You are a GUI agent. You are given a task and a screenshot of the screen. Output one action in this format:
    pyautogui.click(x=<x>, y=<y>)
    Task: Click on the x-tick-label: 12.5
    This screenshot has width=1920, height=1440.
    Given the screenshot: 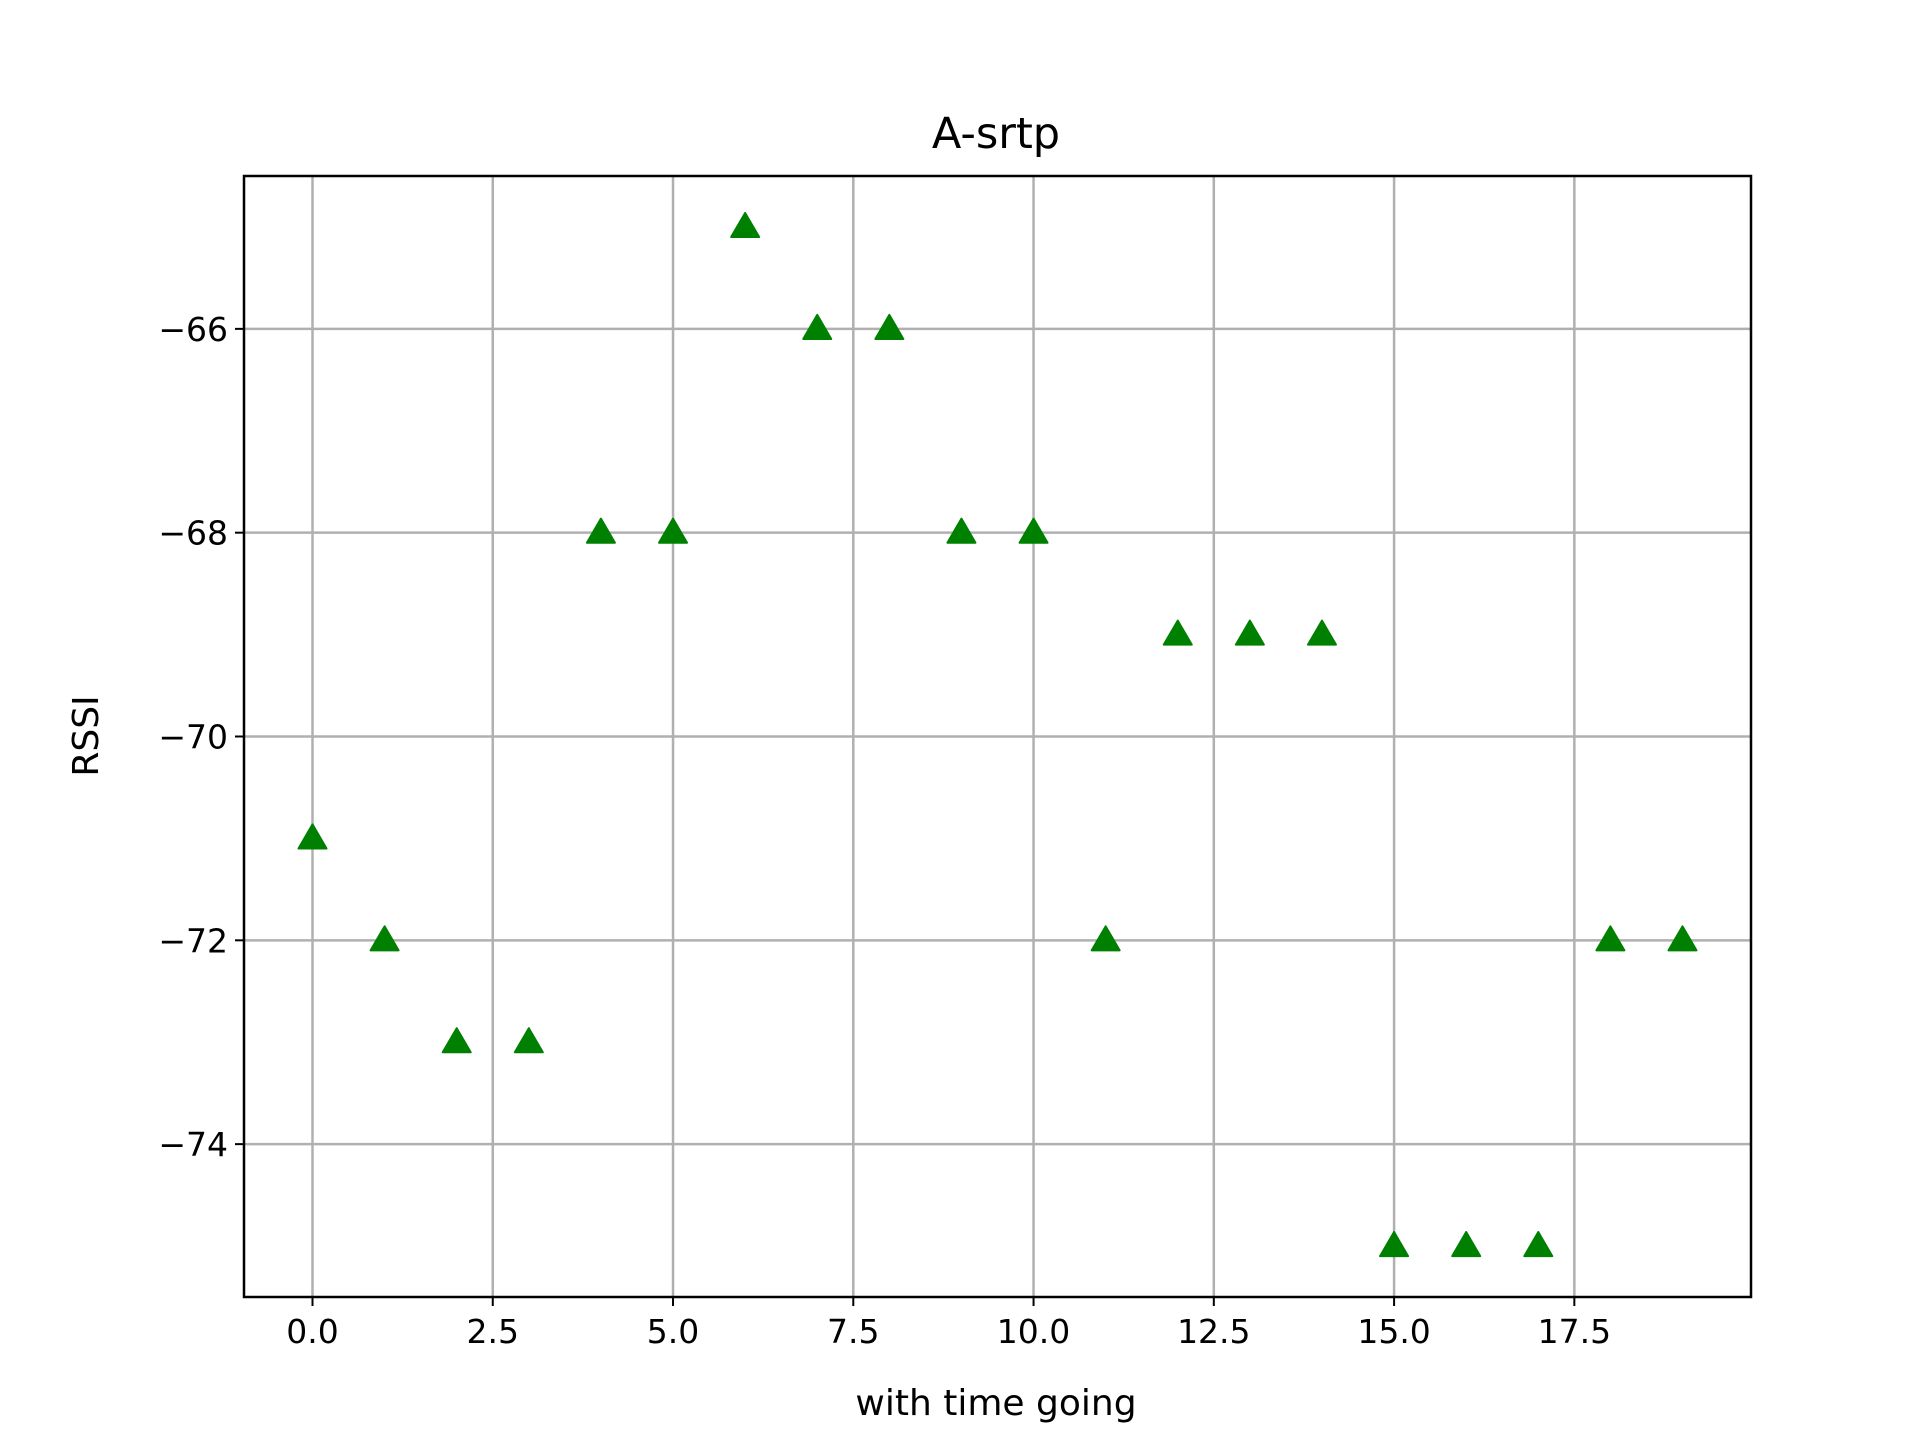 What is the action you would take?
    pyautogui.click(x=1213, y=1331)
    